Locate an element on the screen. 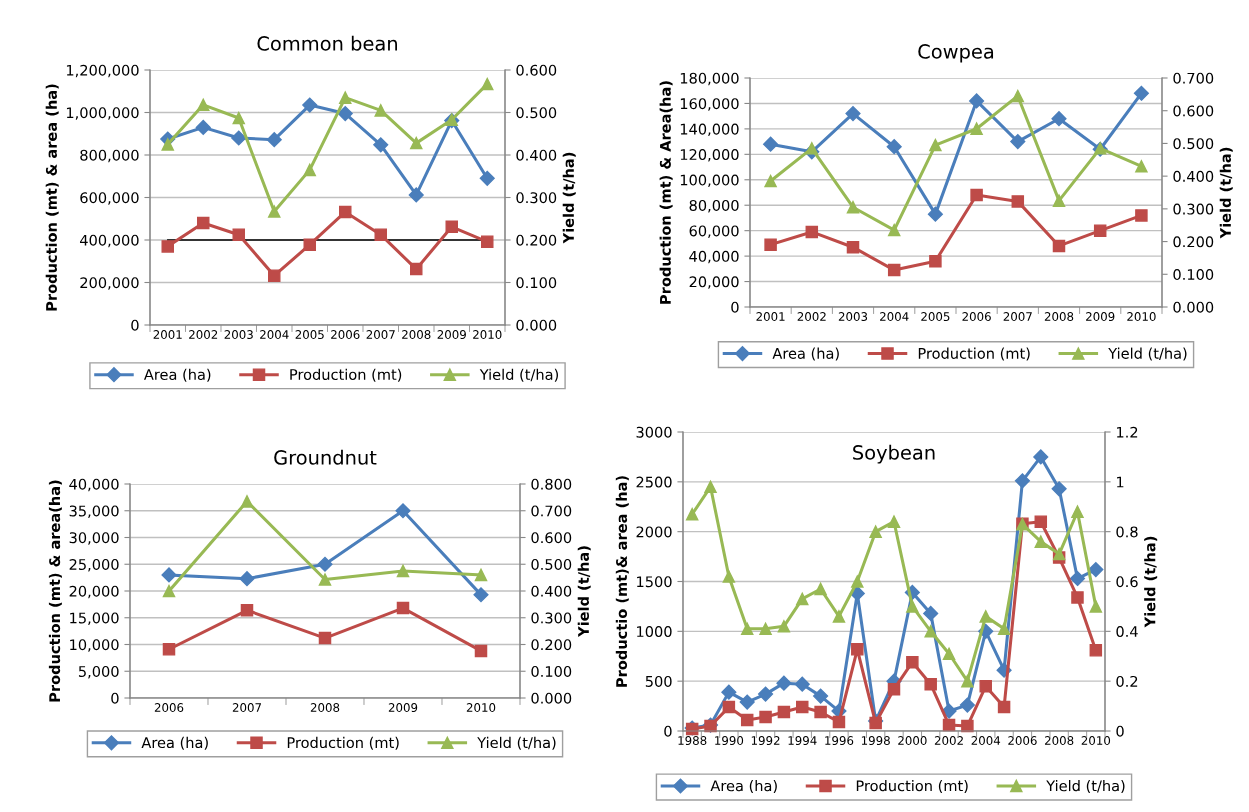 This screenshot has width=1249, height=812. y-tick-label: 2500 is located at coordinates (654, 482).